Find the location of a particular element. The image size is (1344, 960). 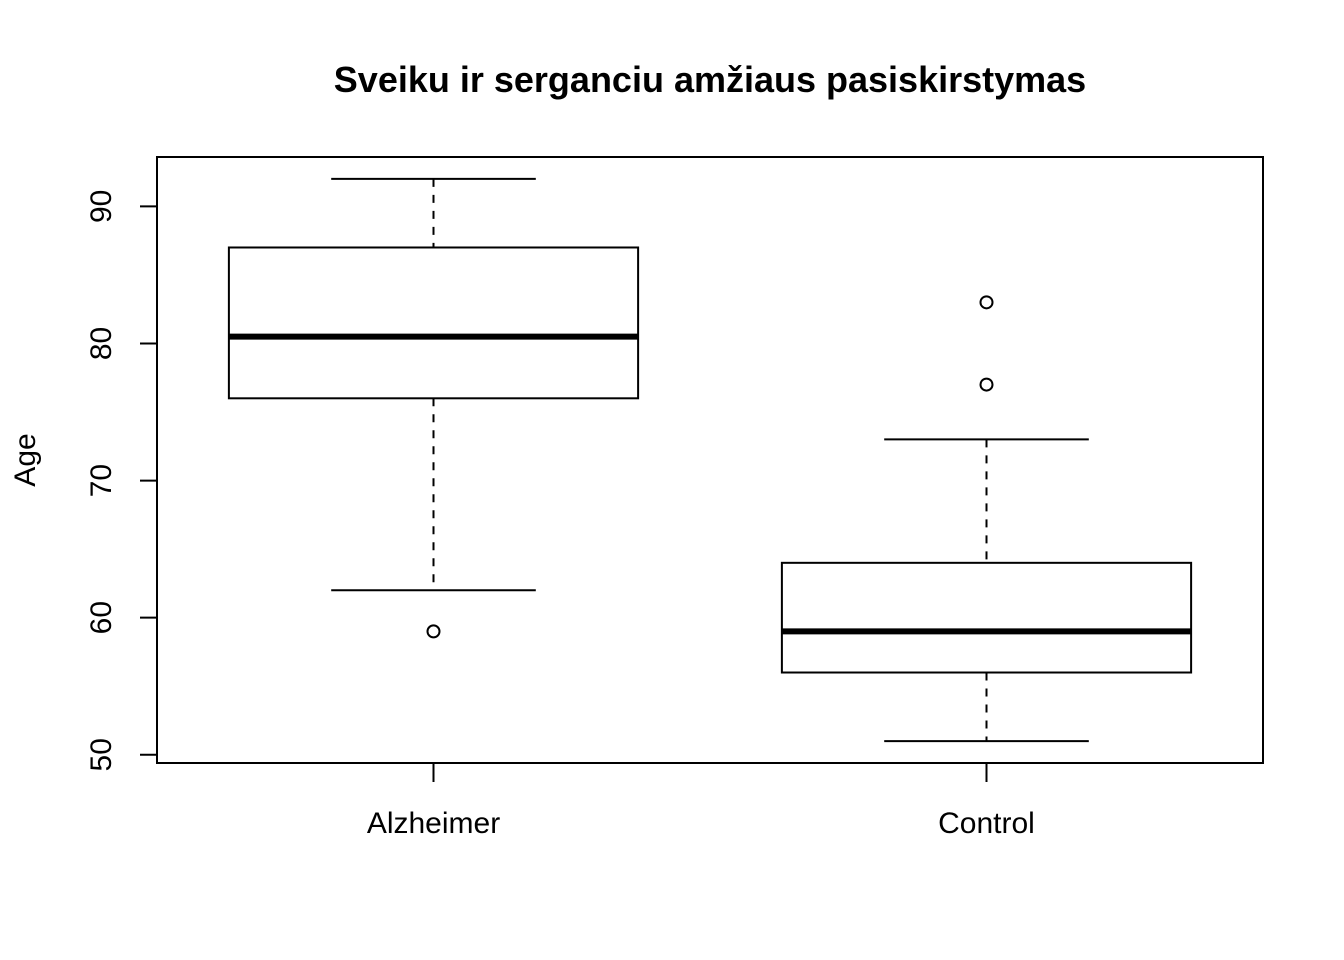

x-category-label: Alzheimer is located at coordinates (433, 823).